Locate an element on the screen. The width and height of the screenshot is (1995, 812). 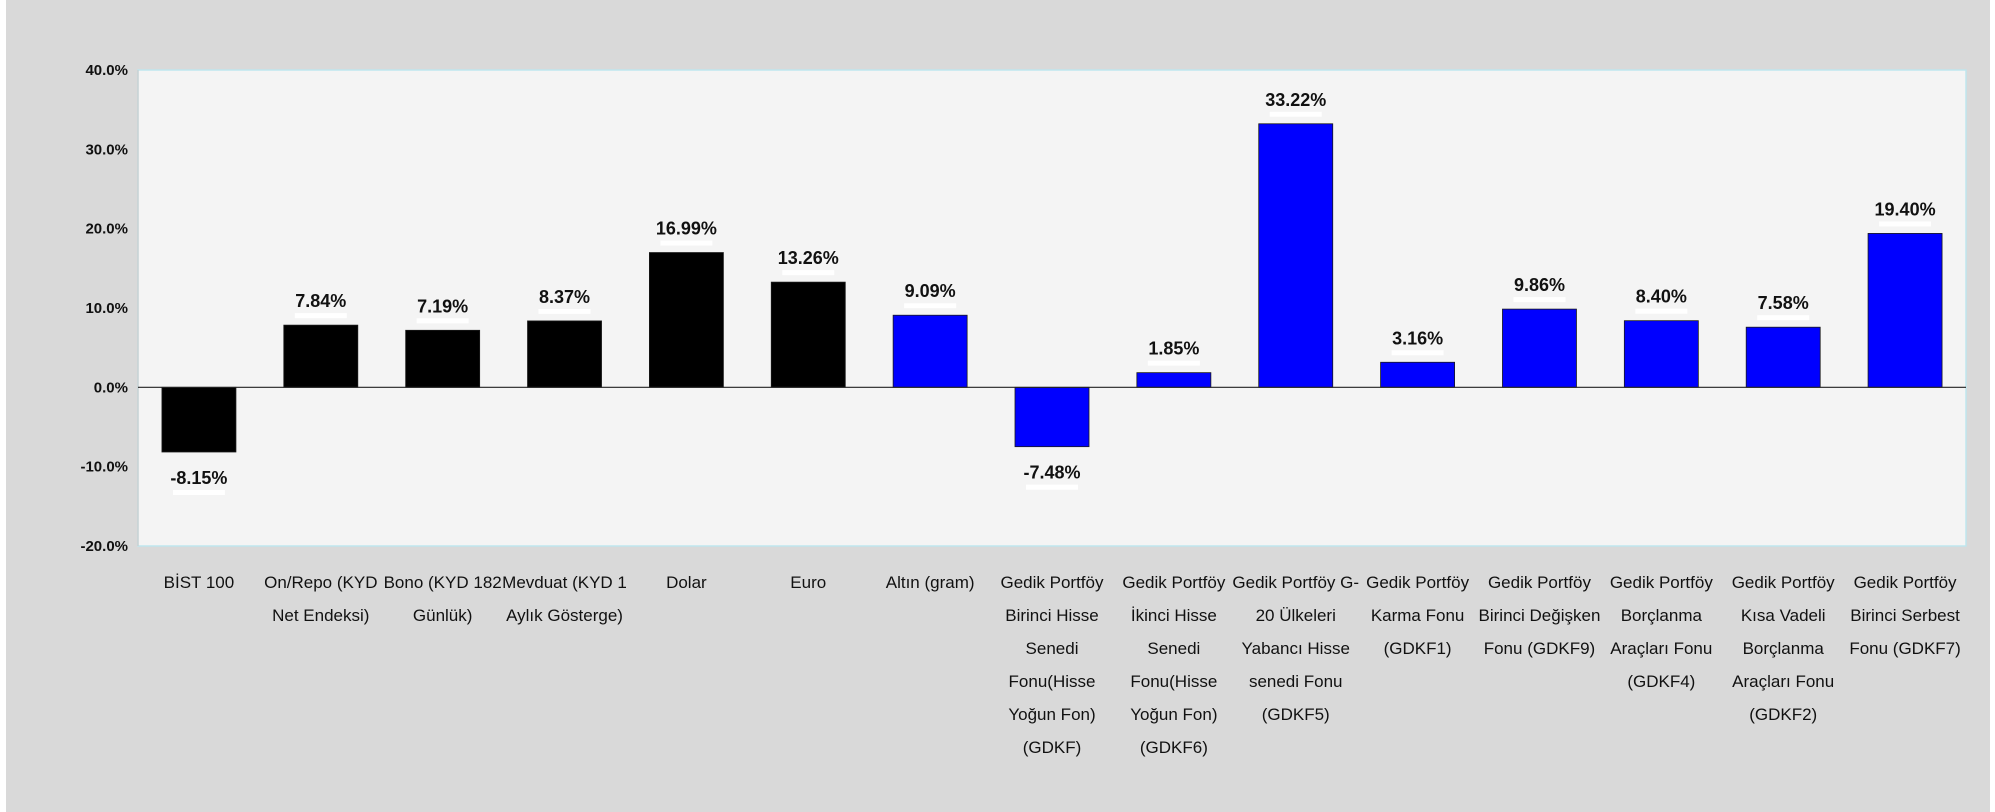
data-label: 16.99% is located at coordinates (686, 229).